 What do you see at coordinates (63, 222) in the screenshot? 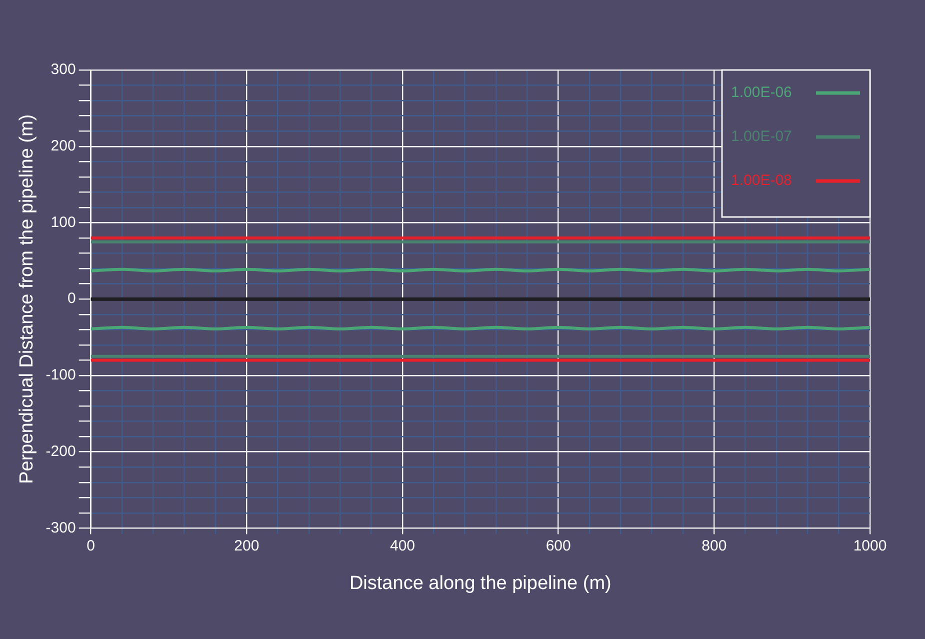
I see `y-tick-label: 100` at bounding box center [63, 222].